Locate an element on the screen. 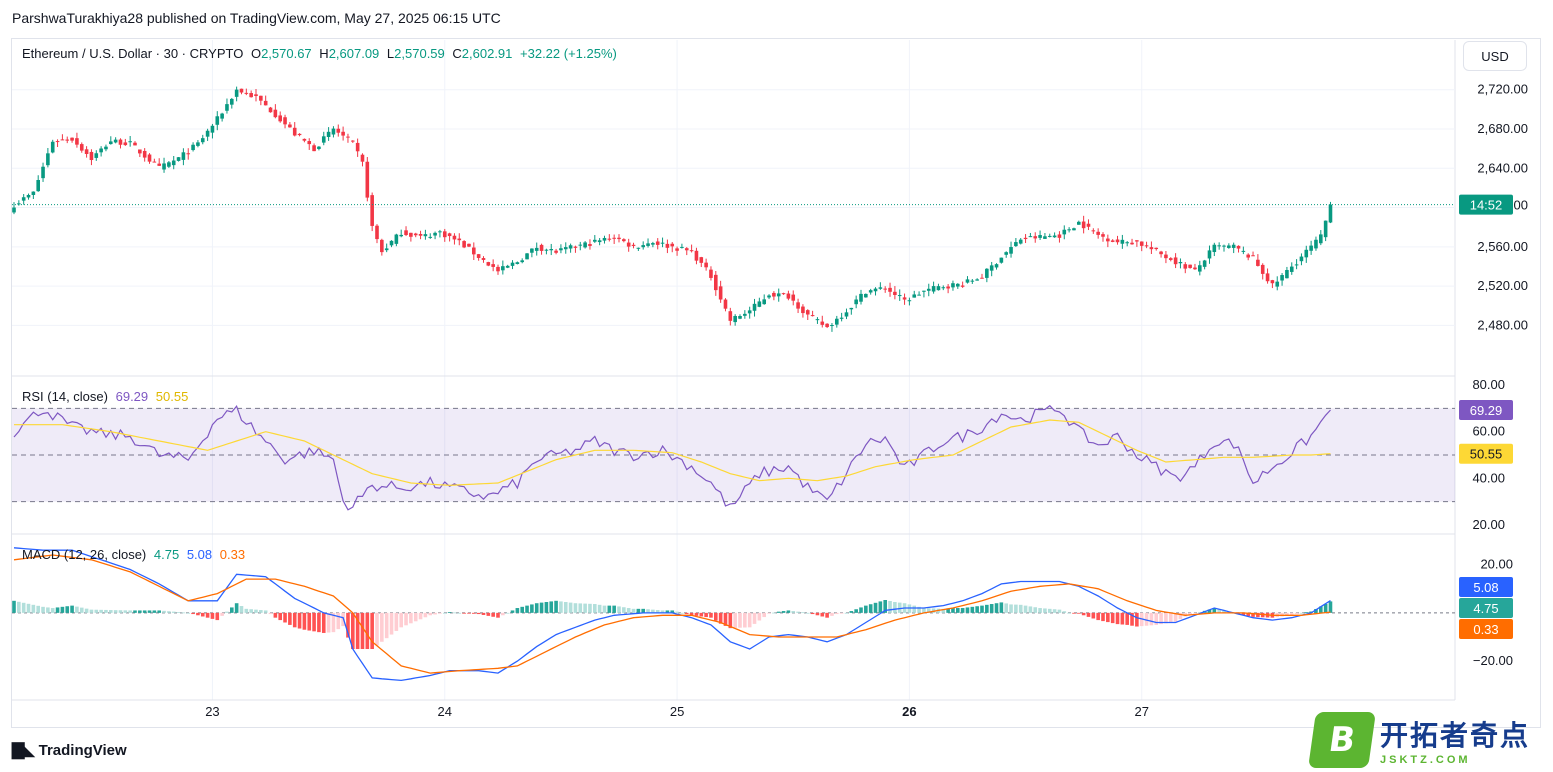 The width and height of the screenshot is (1553, 772). rsi-tick: 20.00 is located at coordinates (1488, 524).